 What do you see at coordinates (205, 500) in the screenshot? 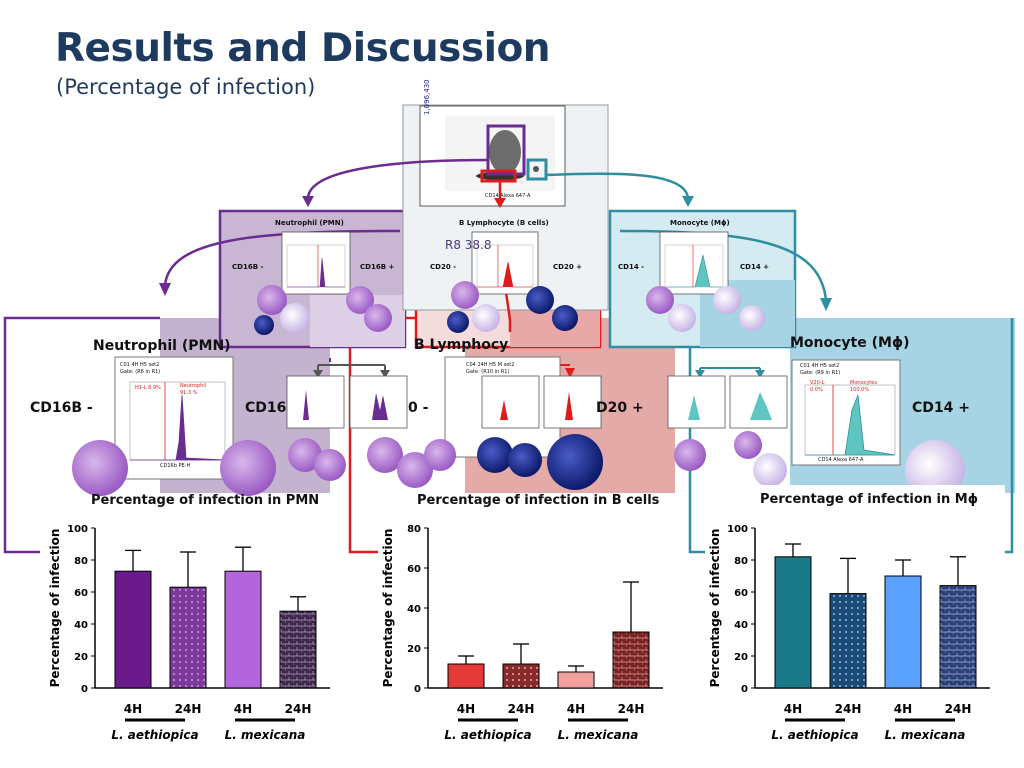
I see `chart-pmn-title: Percentage of infection in PMN` at bounding box center [205, 500].